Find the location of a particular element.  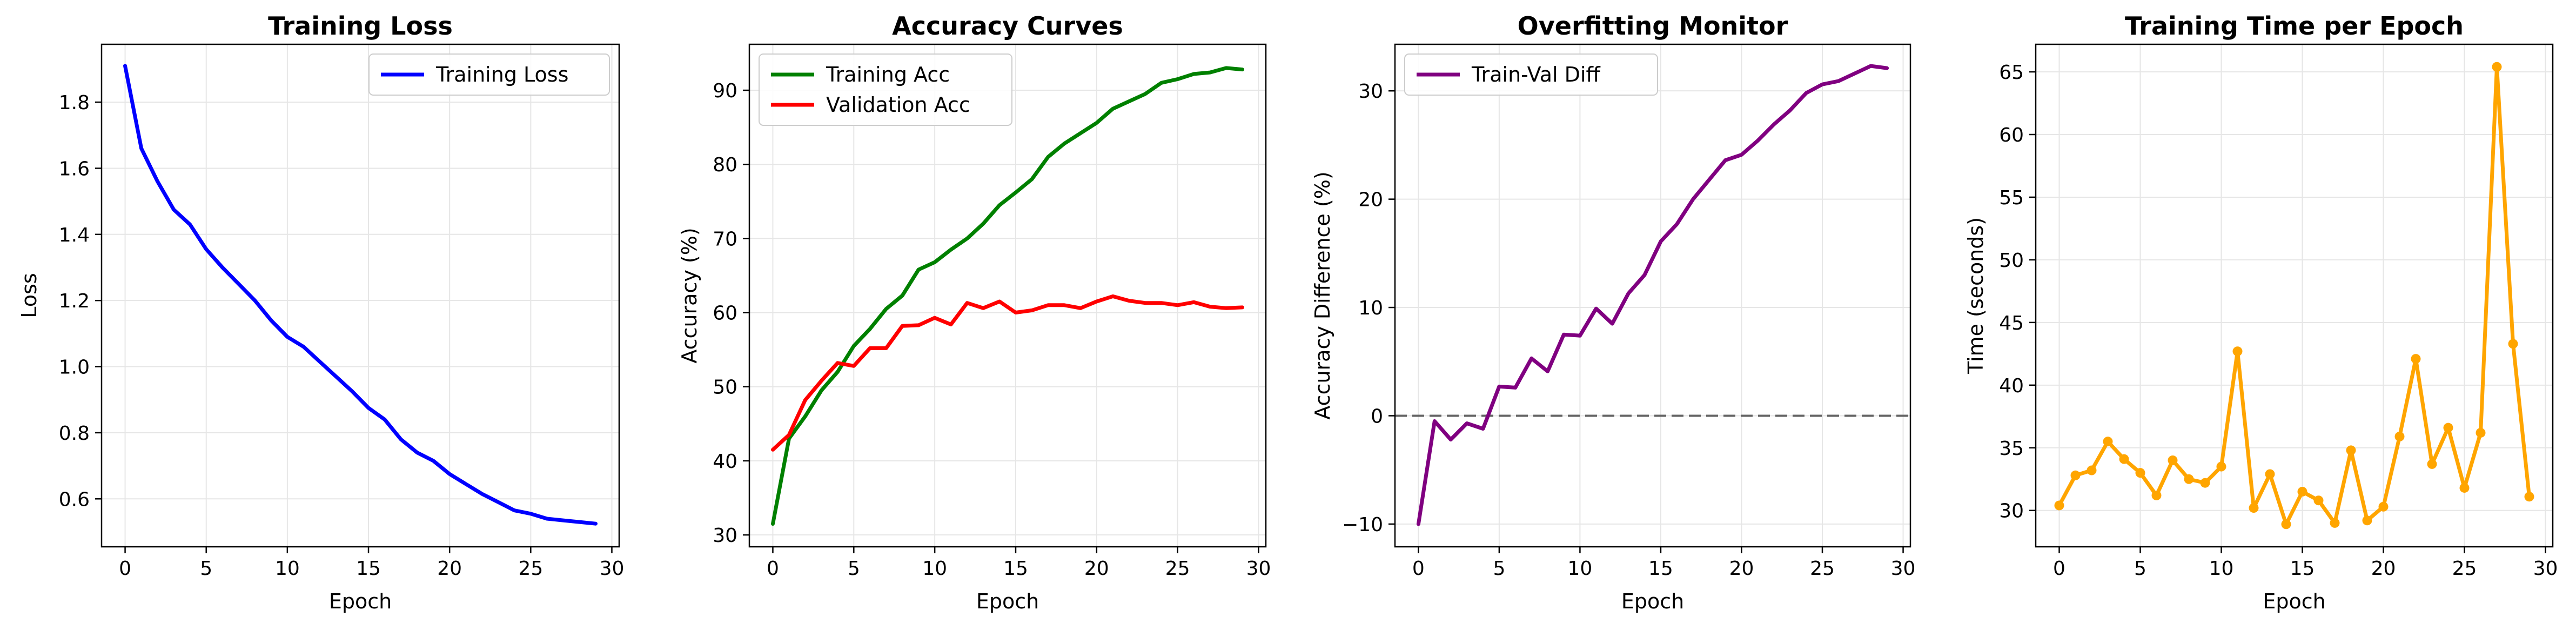

y-tick-label: 65 is located at coordinates (2012, 73).